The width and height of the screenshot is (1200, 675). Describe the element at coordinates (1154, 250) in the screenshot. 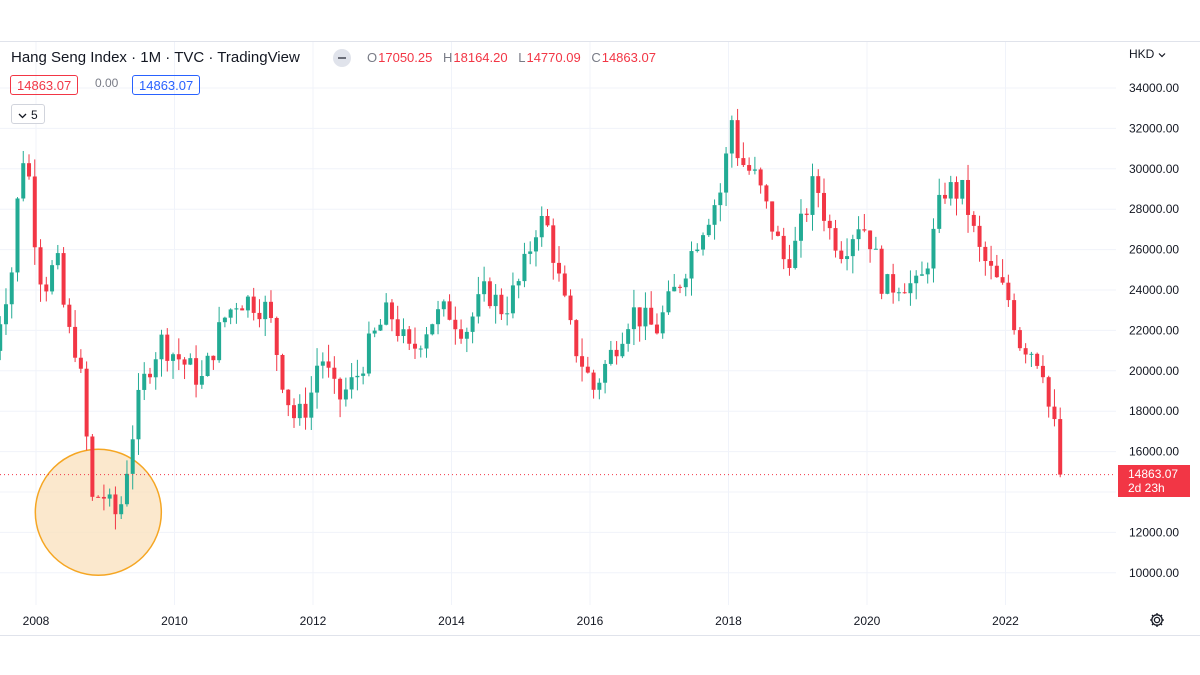

I see `y-tick-label: 26000.00` at that location.